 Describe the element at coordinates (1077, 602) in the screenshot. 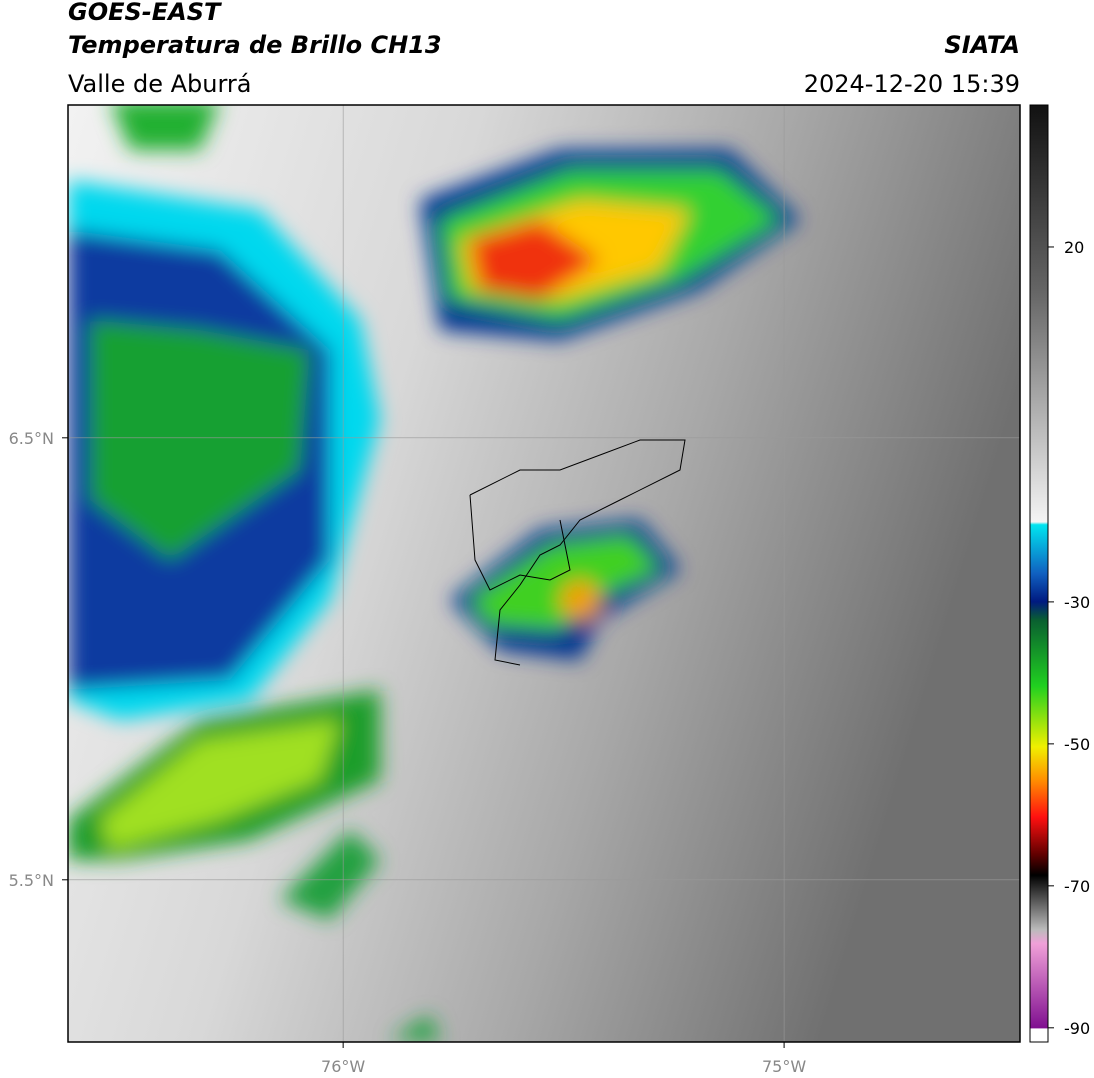

I see `colorbar-tick-label: -30` at that location.